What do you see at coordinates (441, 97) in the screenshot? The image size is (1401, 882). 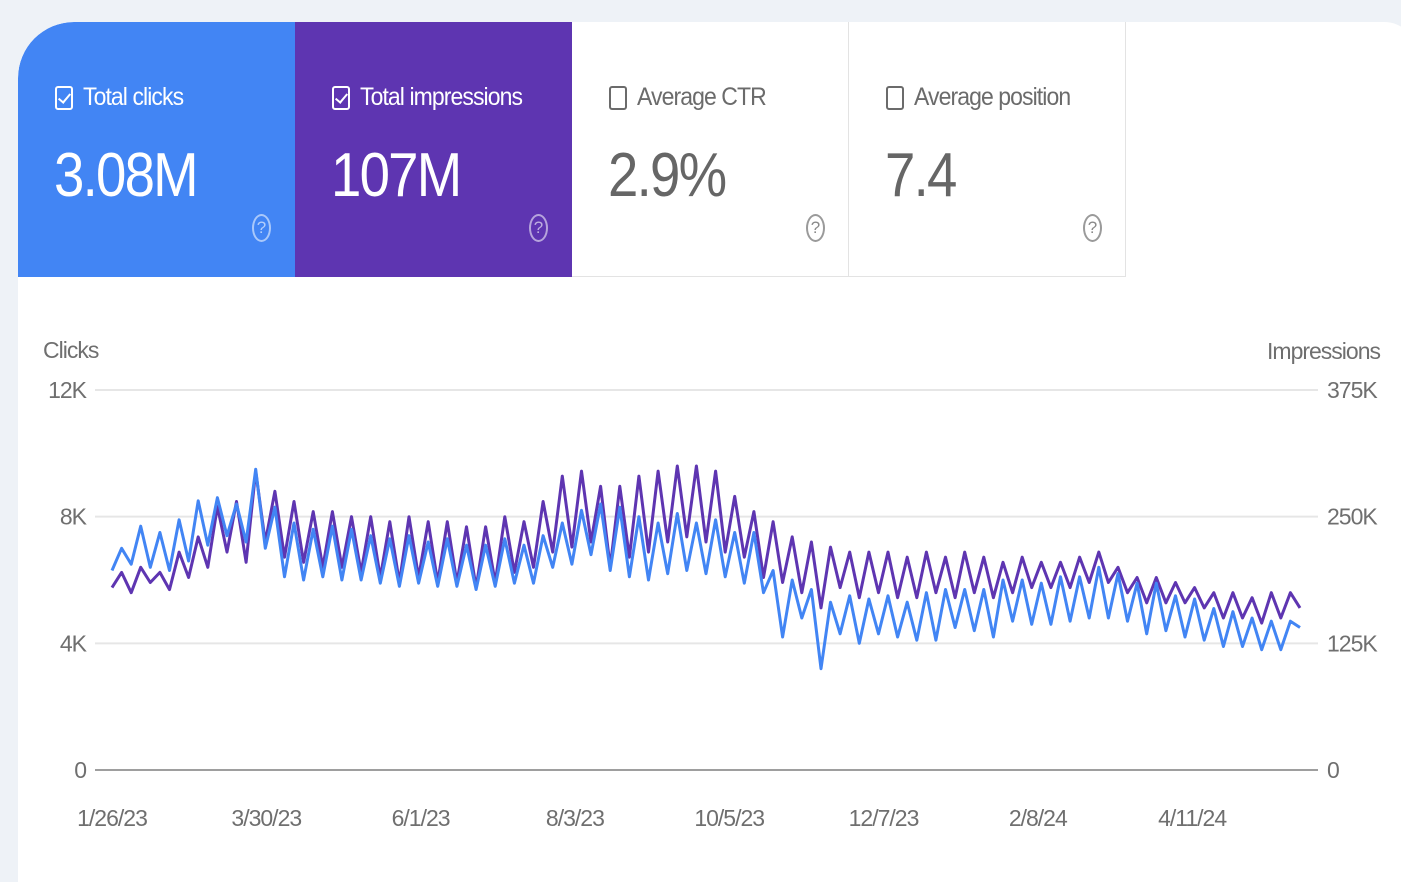 I see `metric-label: Total impressions` at bounding box center [441, 97].